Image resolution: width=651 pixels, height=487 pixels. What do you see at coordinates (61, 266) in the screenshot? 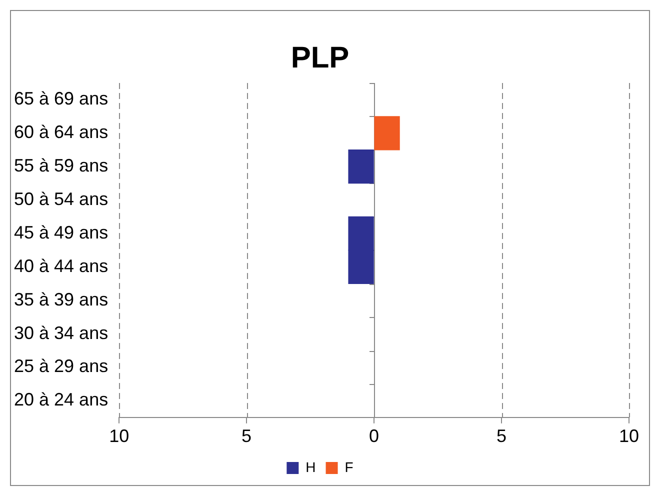
I see `y-tick-label: 40 à 44 ans` at bounding box center [61, 266].